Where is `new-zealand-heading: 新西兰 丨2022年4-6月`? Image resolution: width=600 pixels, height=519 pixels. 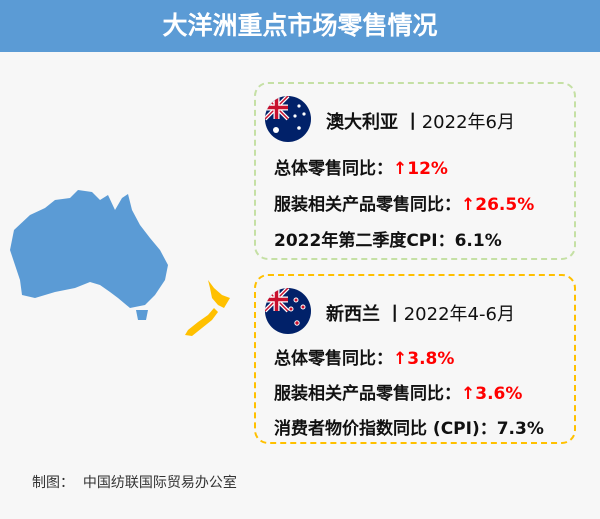
new-zealand-heading: 新西兰 丨2022年4-6月 is located at coordinates (420, 314).